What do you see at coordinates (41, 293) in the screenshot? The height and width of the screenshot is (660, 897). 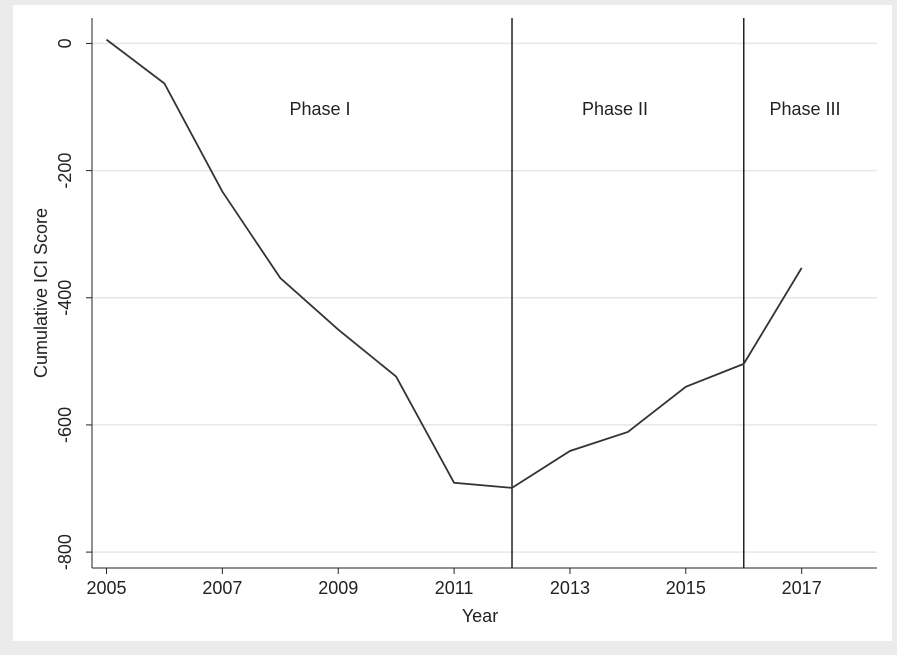 I see `y-axis-title: Cumulative ICI Score` at bounding box center [41, 293].